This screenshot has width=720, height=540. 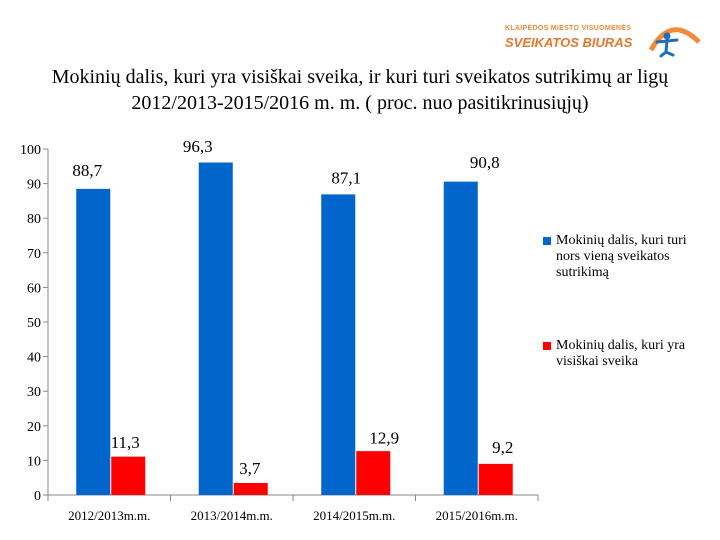 What do you see at coordinates (109, 515) in the screenshot?
I see `x-tick-label: 2012/2013m.m.` at bounding box center [109, 515].